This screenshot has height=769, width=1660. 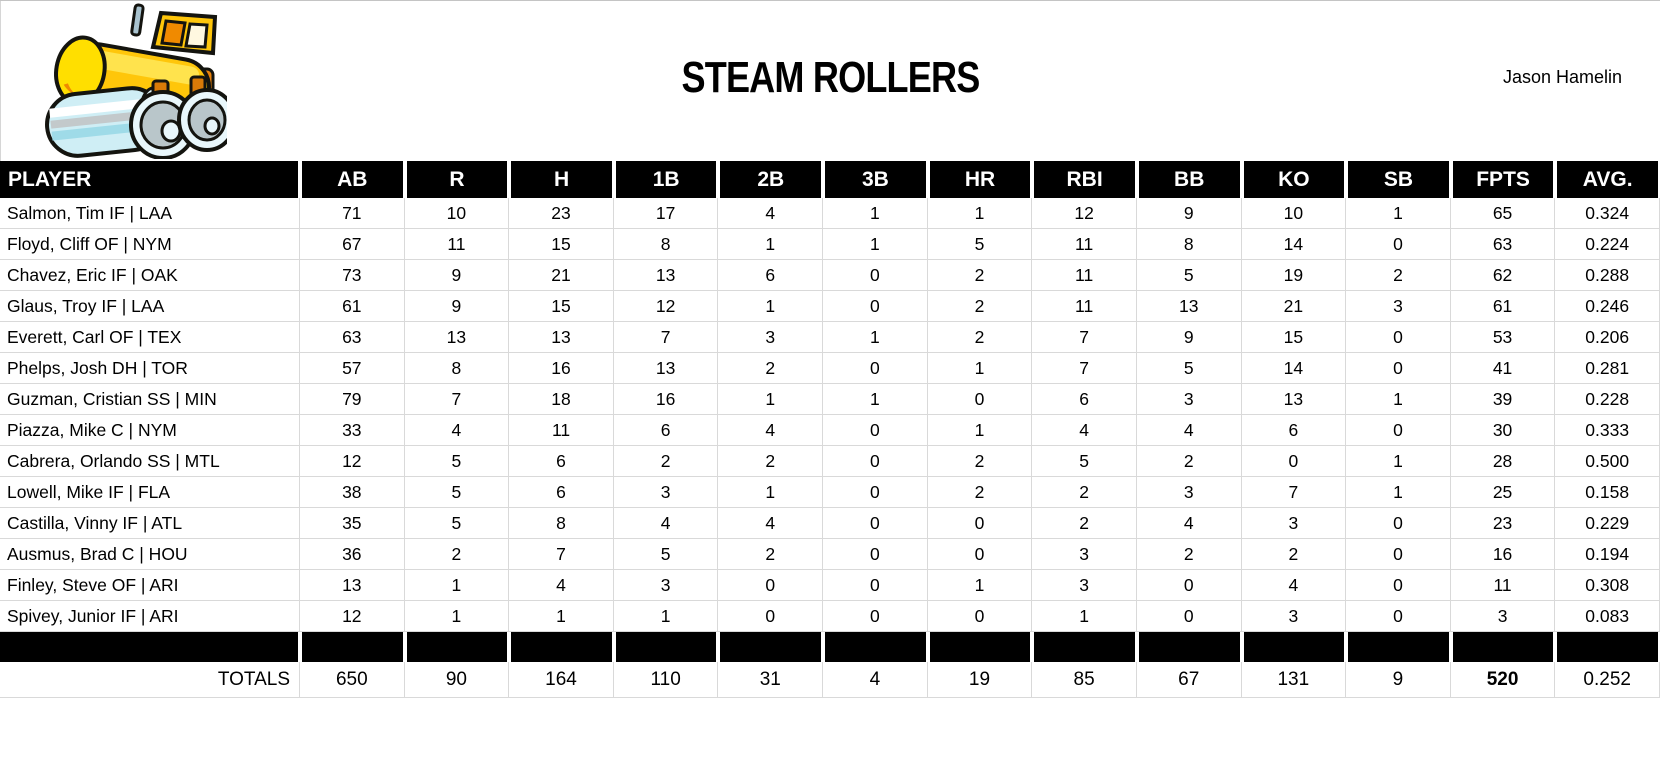 What do you see at coordinates (136, 81) in the screenshot?
I see `steam-roller-logo` at bounding box center [136, 81].